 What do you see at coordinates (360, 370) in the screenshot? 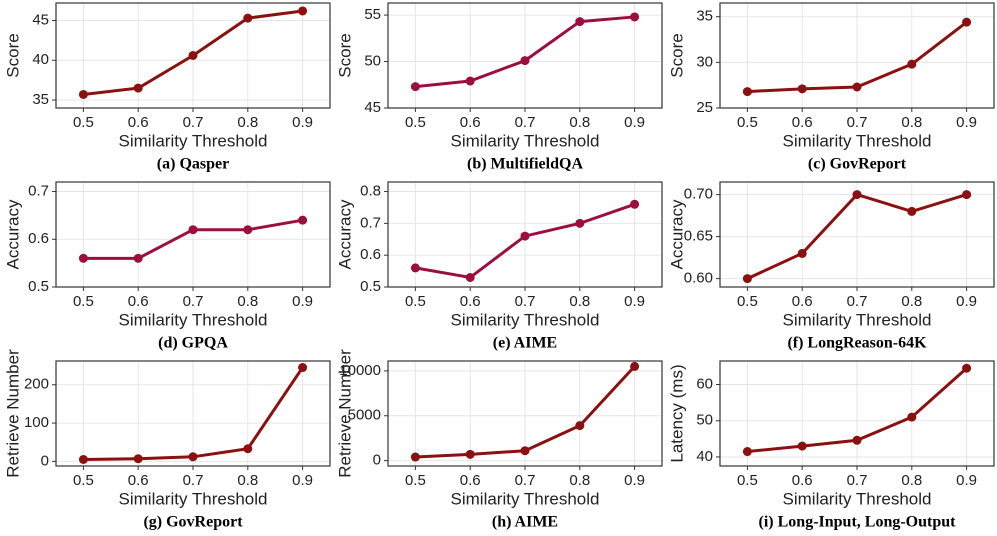
I see `y-tick-label: 10000` at bounding box center [360, 370].